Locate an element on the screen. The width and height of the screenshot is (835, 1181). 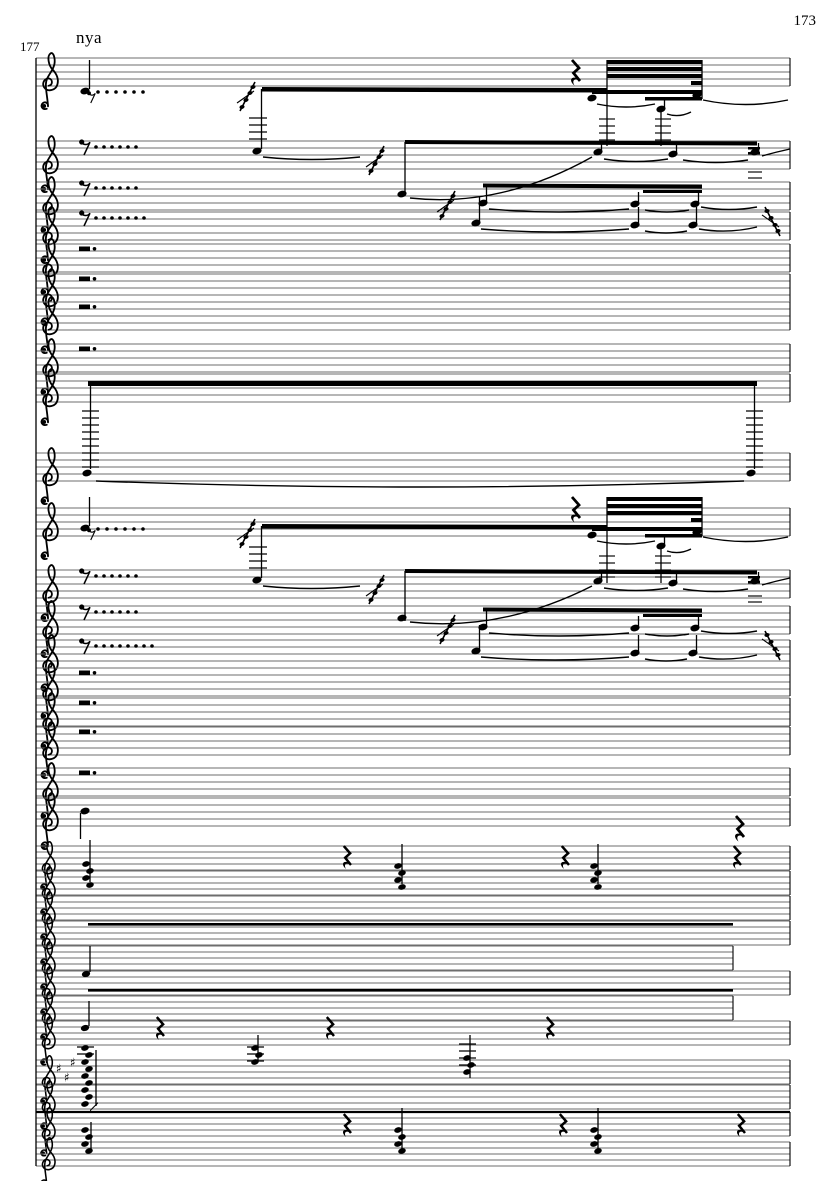
lyric-nya: nya is located at coordinates (89, 37).